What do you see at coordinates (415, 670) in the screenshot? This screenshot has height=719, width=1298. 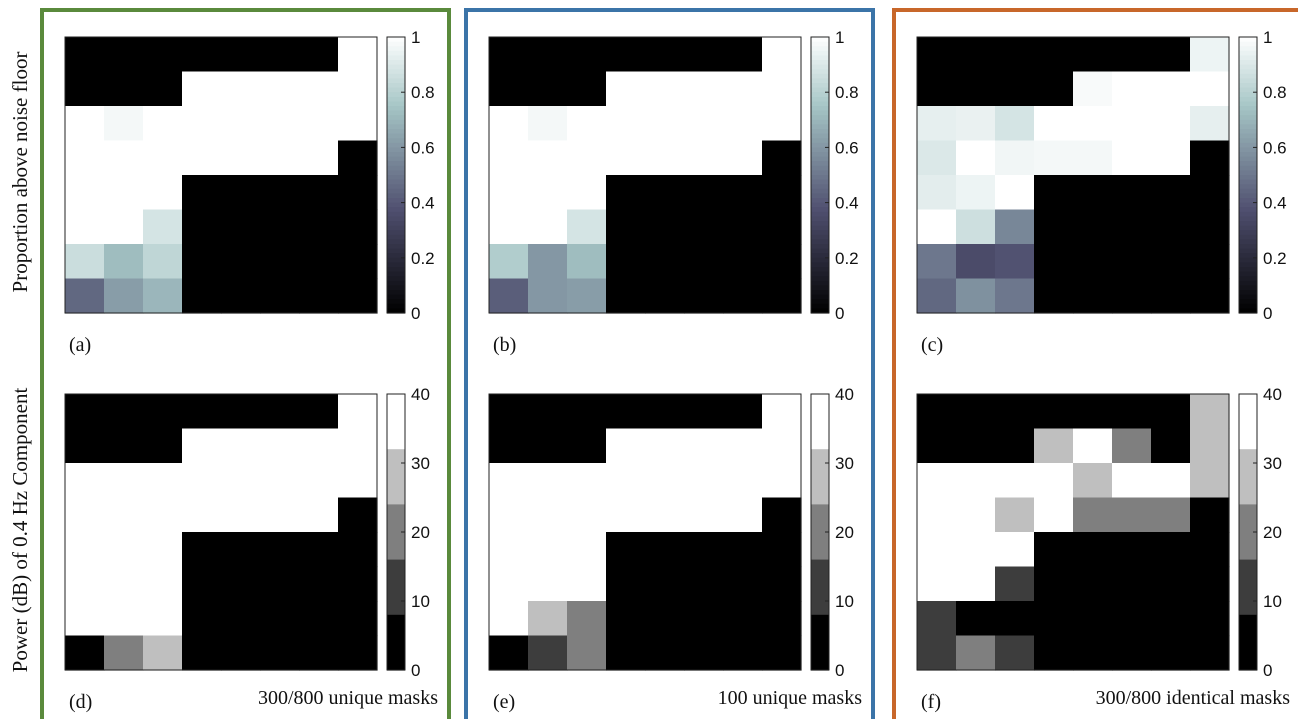 I see `colorbar-tick-label: 0` at bounding box center [415, 670].